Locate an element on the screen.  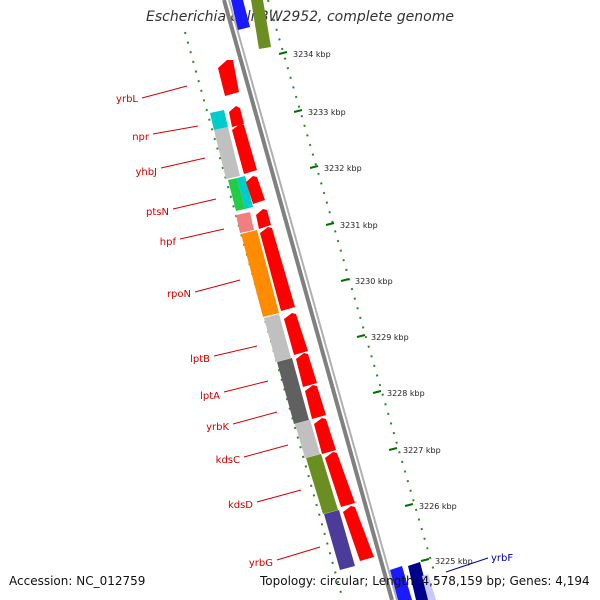
gene-label-hpf: hpf is located at coordinates (168, 242).